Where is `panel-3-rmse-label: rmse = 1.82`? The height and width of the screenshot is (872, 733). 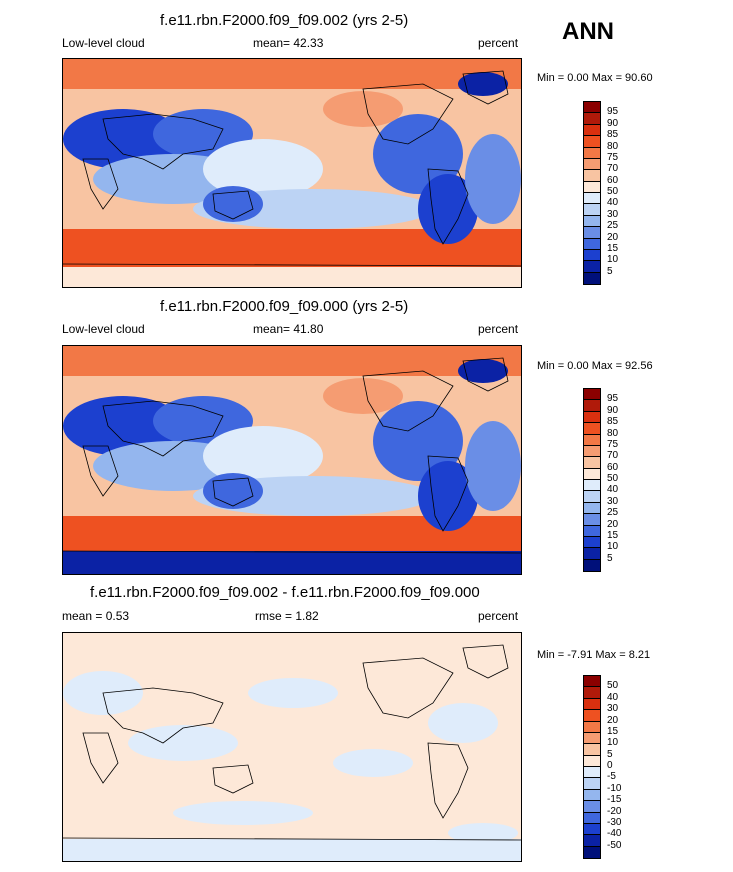 panel-3-rmse-label: rmse = 1.82 is located at coordinates (287, 616).